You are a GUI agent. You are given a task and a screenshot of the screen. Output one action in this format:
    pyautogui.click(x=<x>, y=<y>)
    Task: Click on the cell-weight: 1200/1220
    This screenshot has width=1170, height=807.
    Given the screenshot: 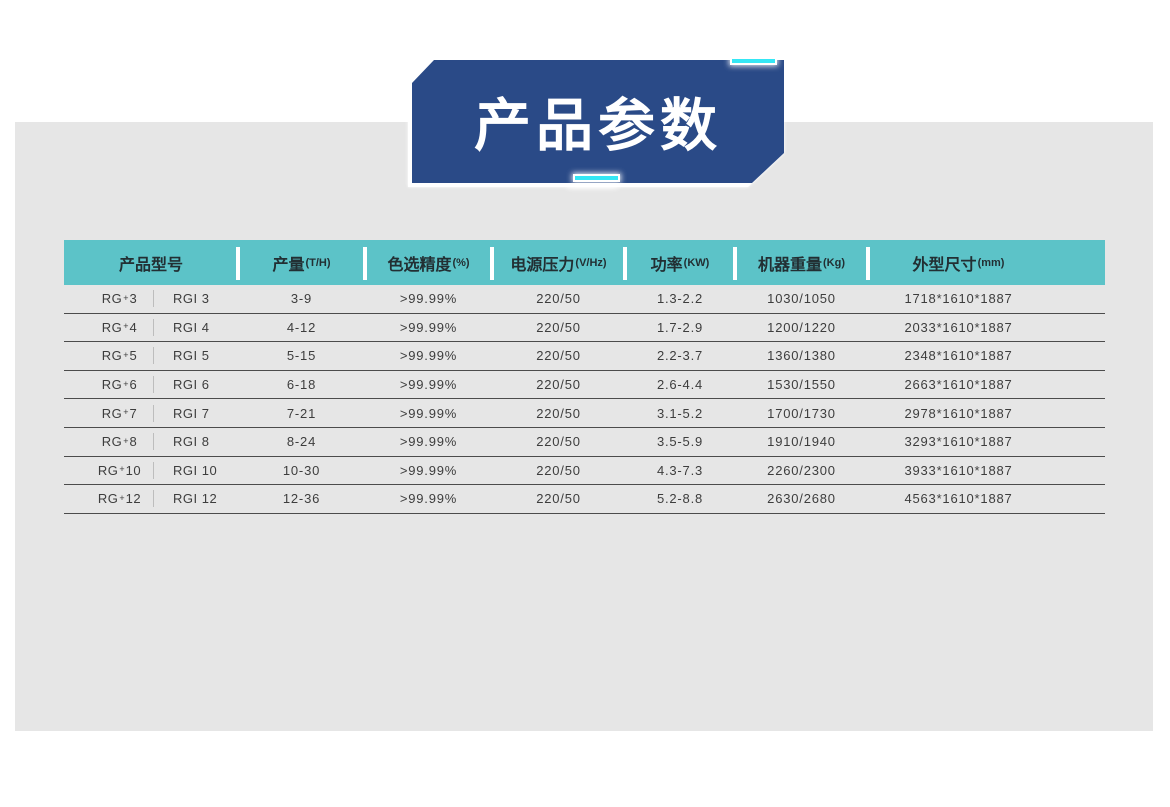 What is the action you would take?
    pyautogui.click(x=801, y=327)
    